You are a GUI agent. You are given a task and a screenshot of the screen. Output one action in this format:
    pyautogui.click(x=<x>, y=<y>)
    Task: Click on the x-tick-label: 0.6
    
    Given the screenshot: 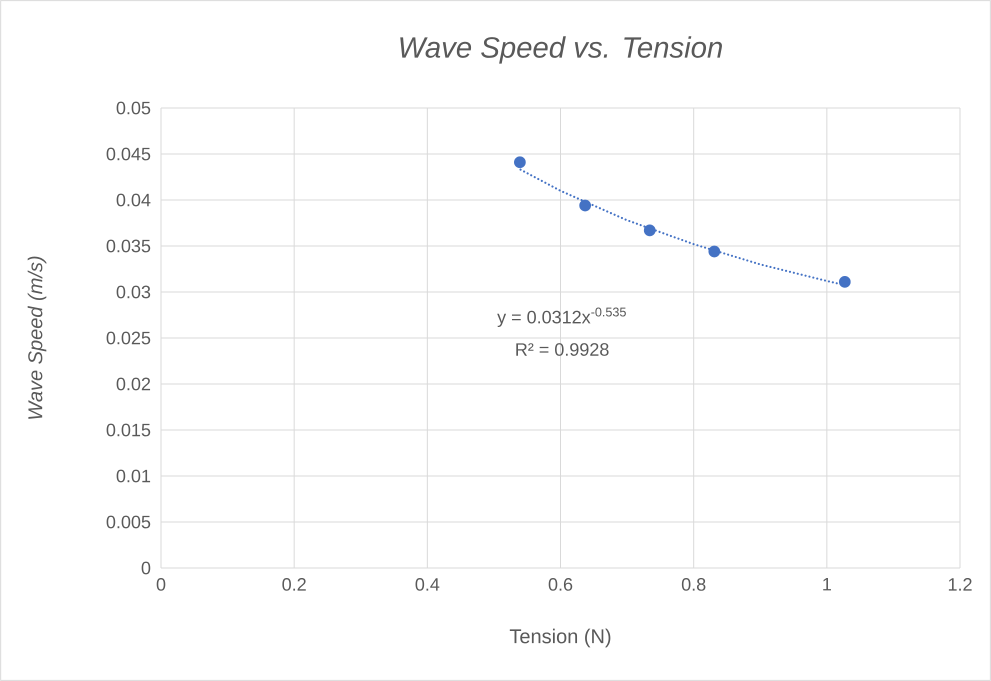 What is the action you would take?
    pyautogui.click(x=560, y=584)
    